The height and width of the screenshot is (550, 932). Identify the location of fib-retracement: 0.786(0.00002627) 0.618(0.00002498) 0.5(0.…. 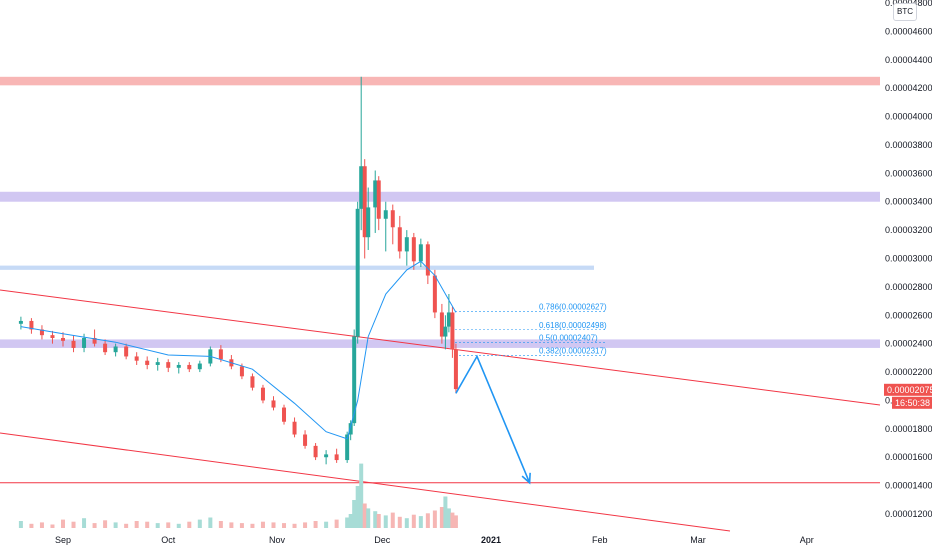
(531, 329).